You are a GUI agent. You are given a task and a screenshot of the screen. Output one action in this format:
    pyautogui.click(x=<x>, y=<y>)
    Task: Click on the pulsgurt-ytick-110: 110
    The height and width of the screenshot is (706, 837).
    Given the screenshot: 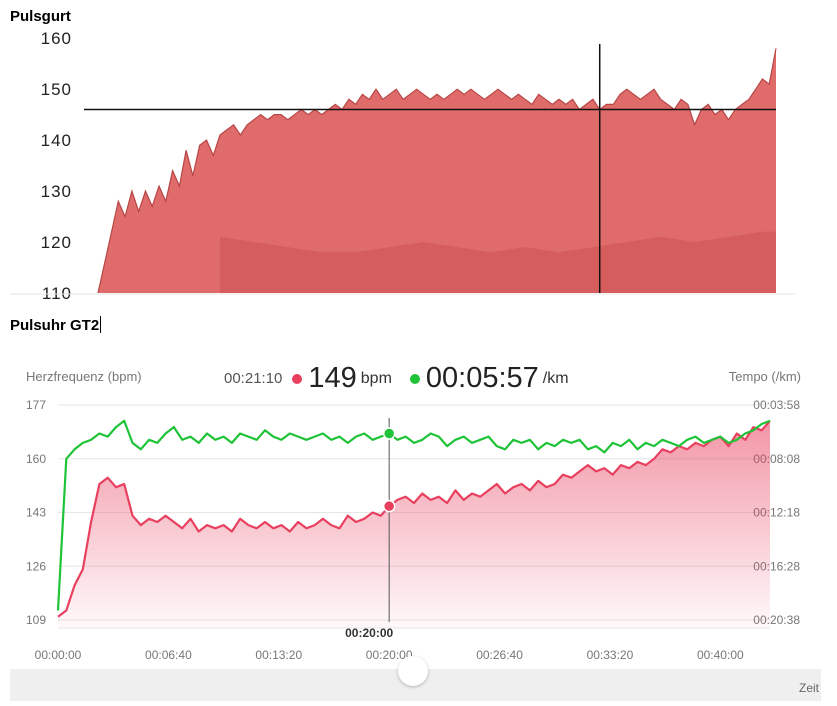 What is the action you would take?
    pyautogui.click(x=57, y=292)
    